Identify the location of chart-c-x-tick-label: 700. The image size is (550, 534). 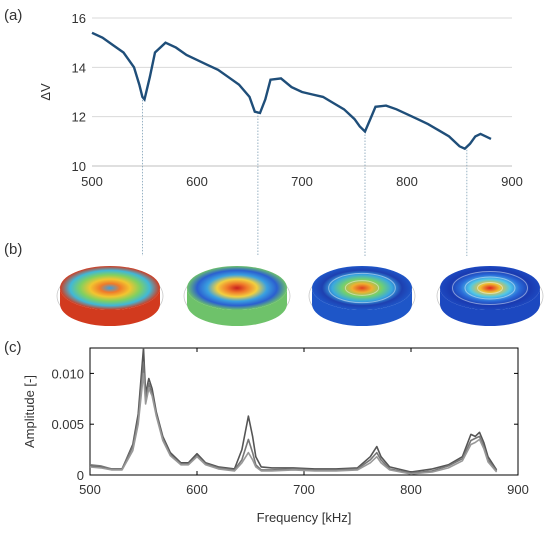
(304, 489).